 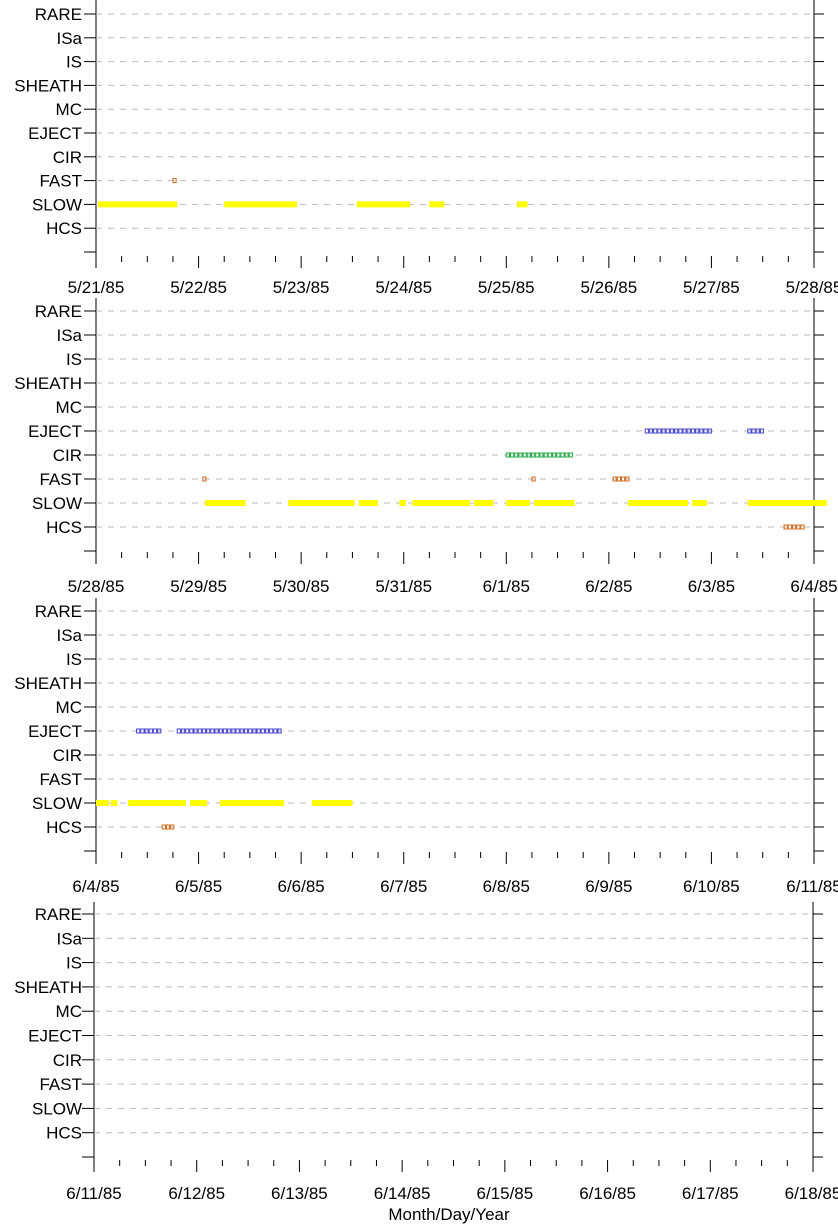 What do you see at coordinates (506, 586) in the screenshot?
I see `x-tick-label: 6/1/85` at bounding box center [506, 586].